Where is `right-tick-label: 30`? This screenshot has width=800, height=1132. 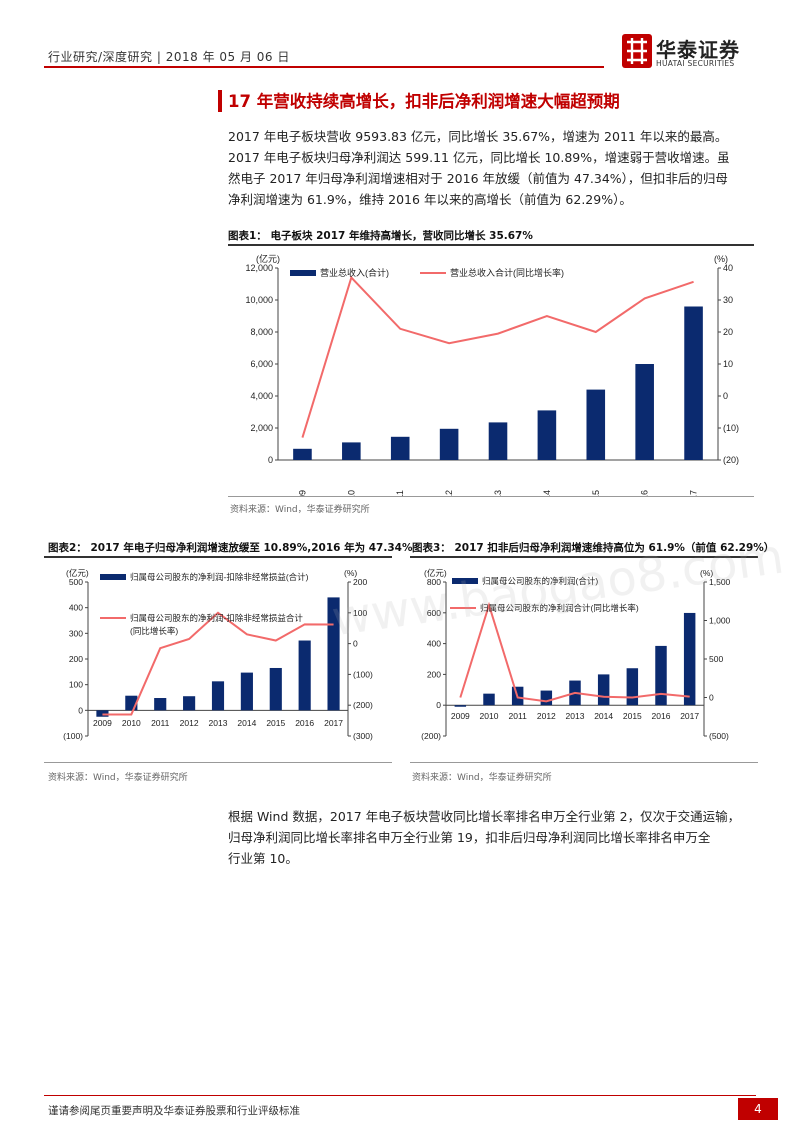 right-tick-label: 30 is located at coordinates (728, 300).